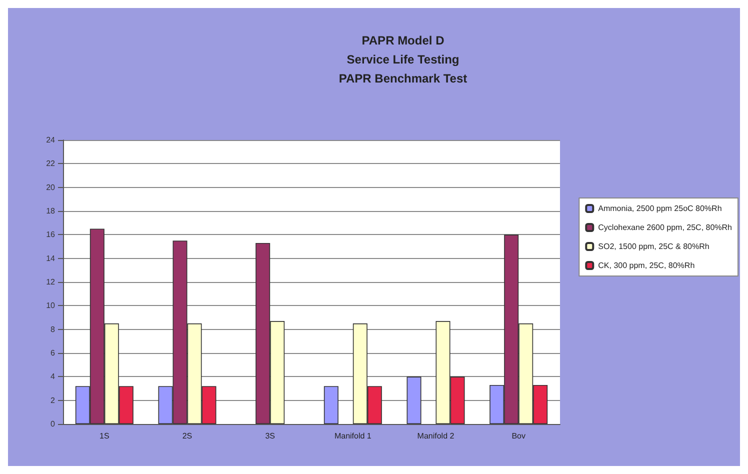  What do you see at coordinates (436, 436) in the screenshot?
I see `x-tick-label: Manifold 2` at bounding box center [436, 436].